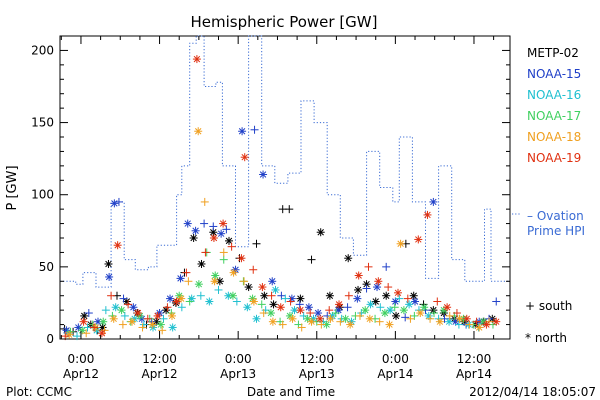  What do you see at coordinates (81, 374) in the screenshot?
I see `x-tick-date-0: Apr12` at bounding box center [81, 374].